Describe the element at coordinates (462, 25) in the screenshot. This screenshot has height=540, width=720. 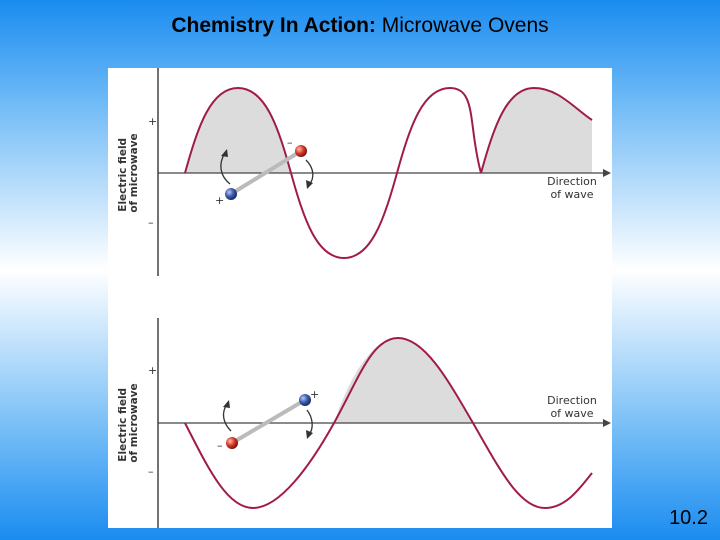
I see `slide-title-rest: Microwave Ovens` at that location.